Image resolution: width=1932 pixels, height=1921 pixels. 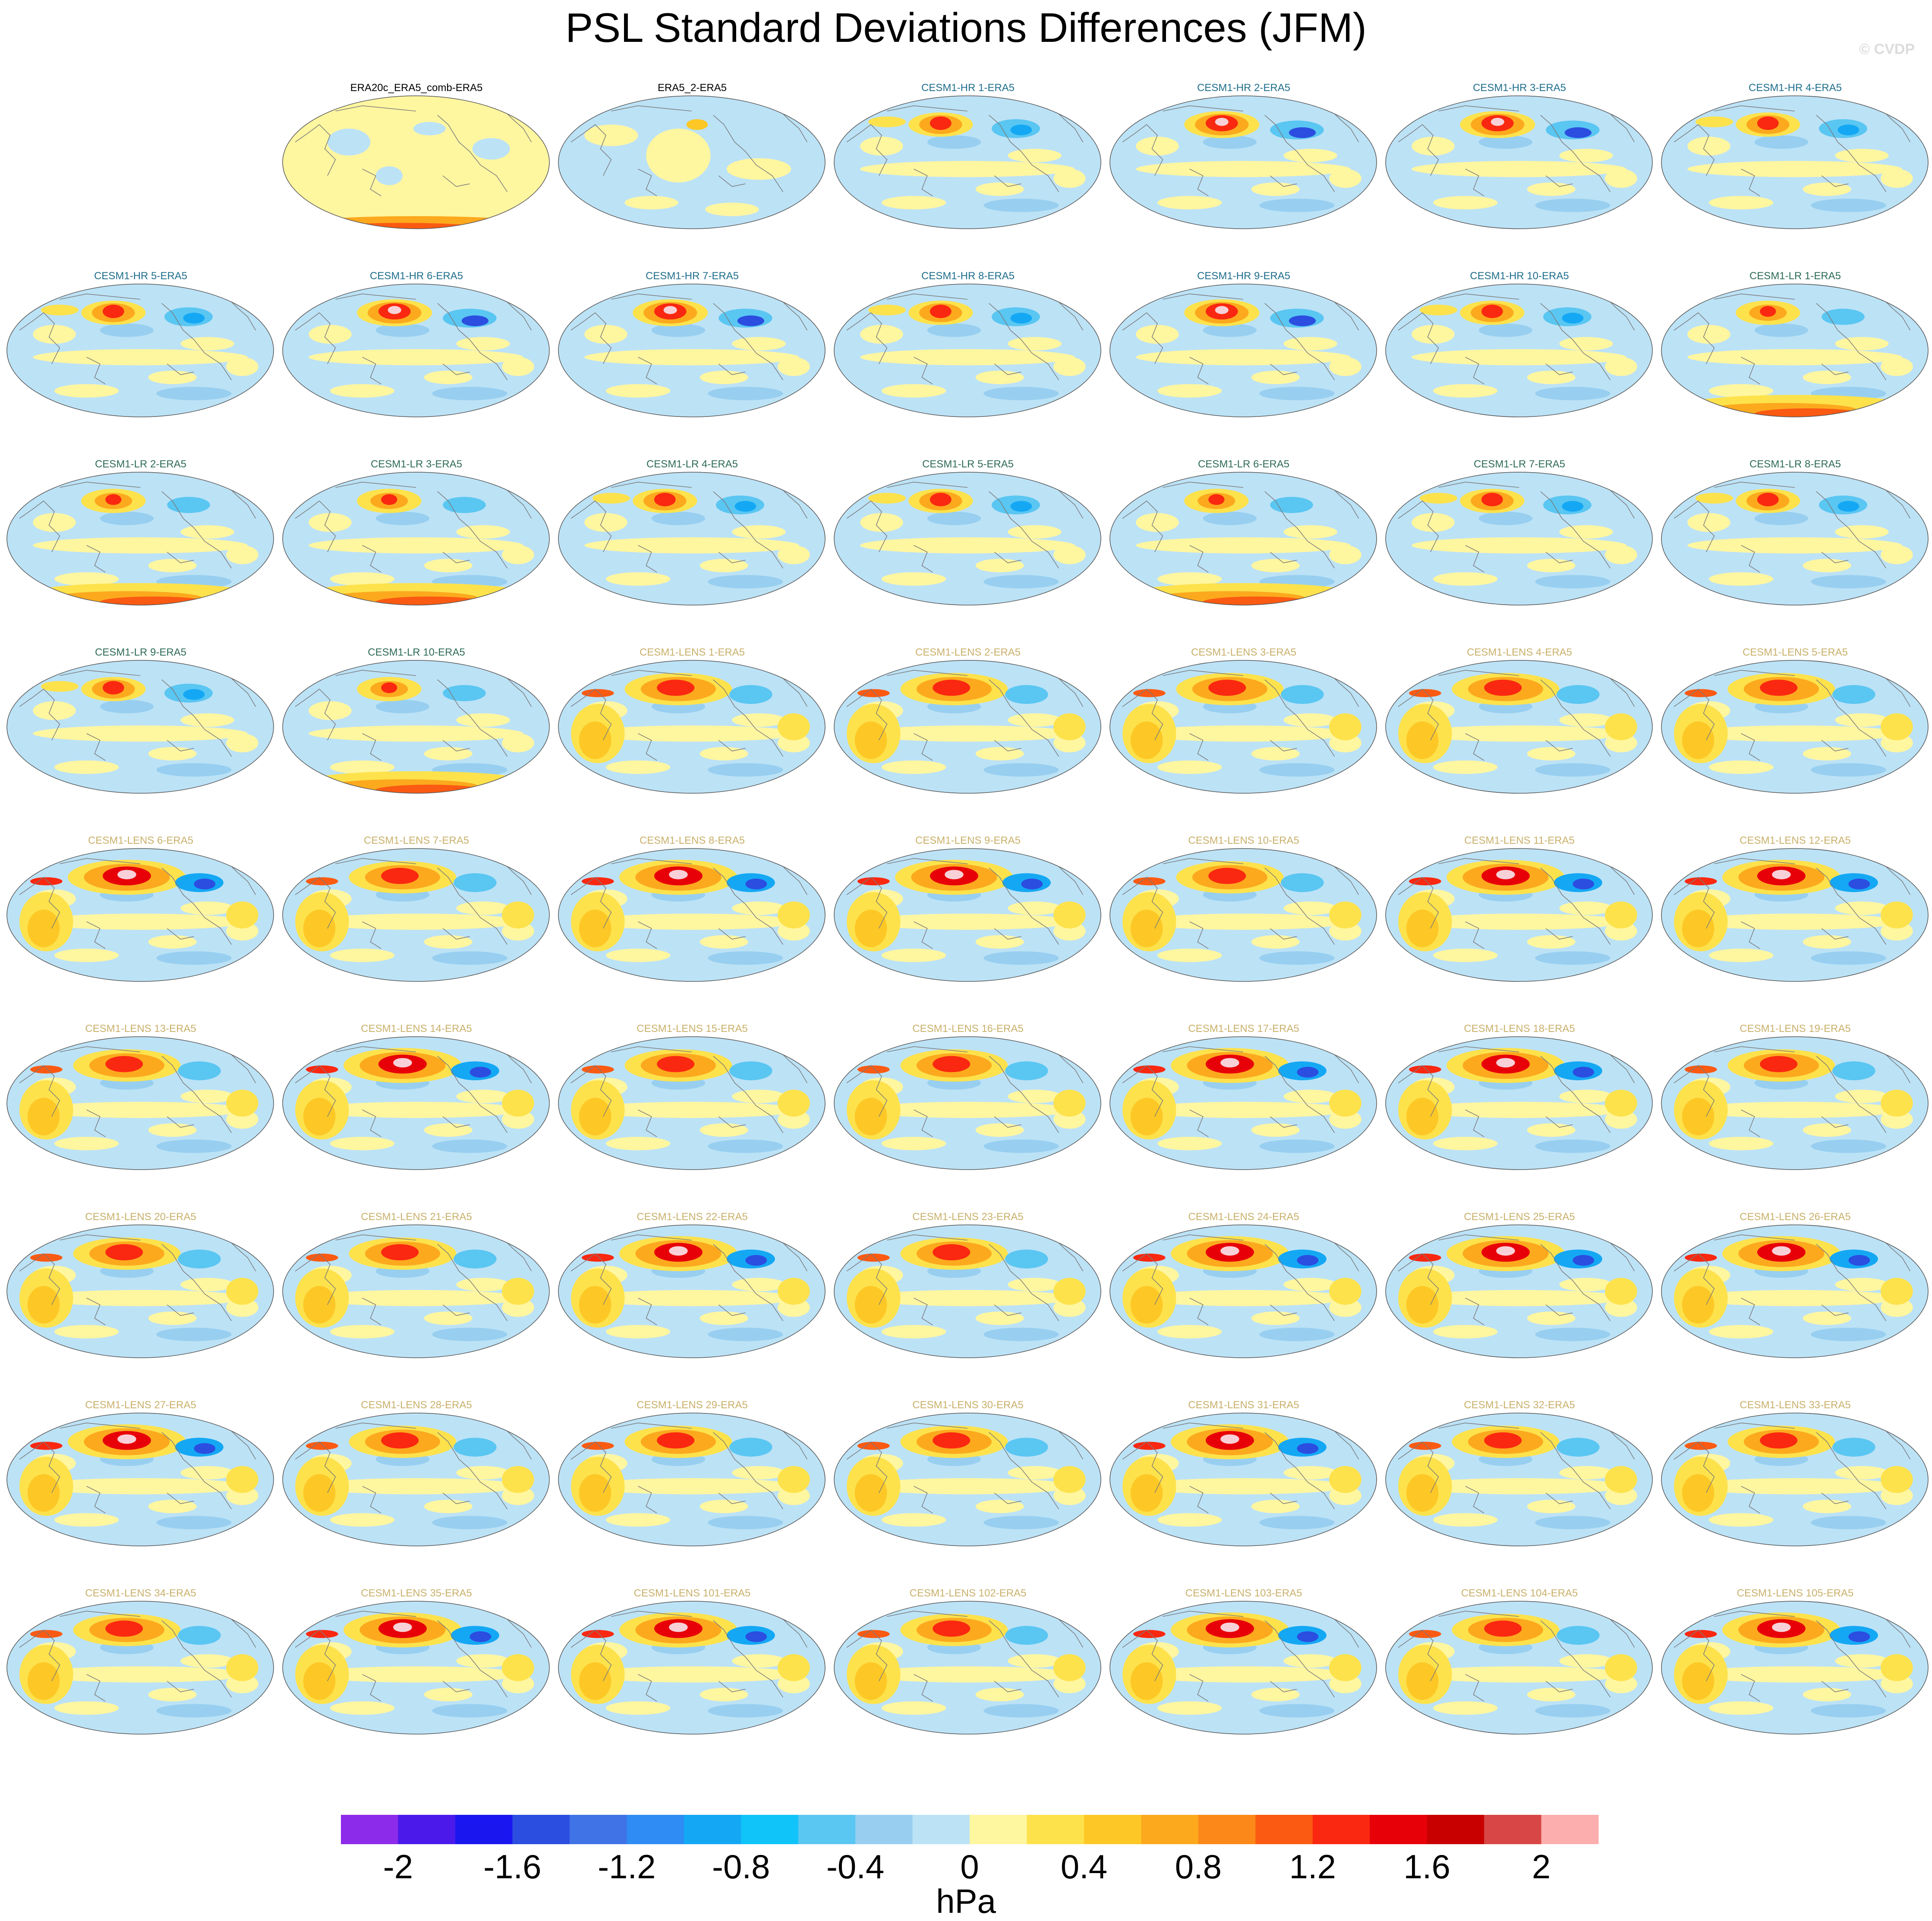 I want to click on map-panel, so click(x=140, y=175).